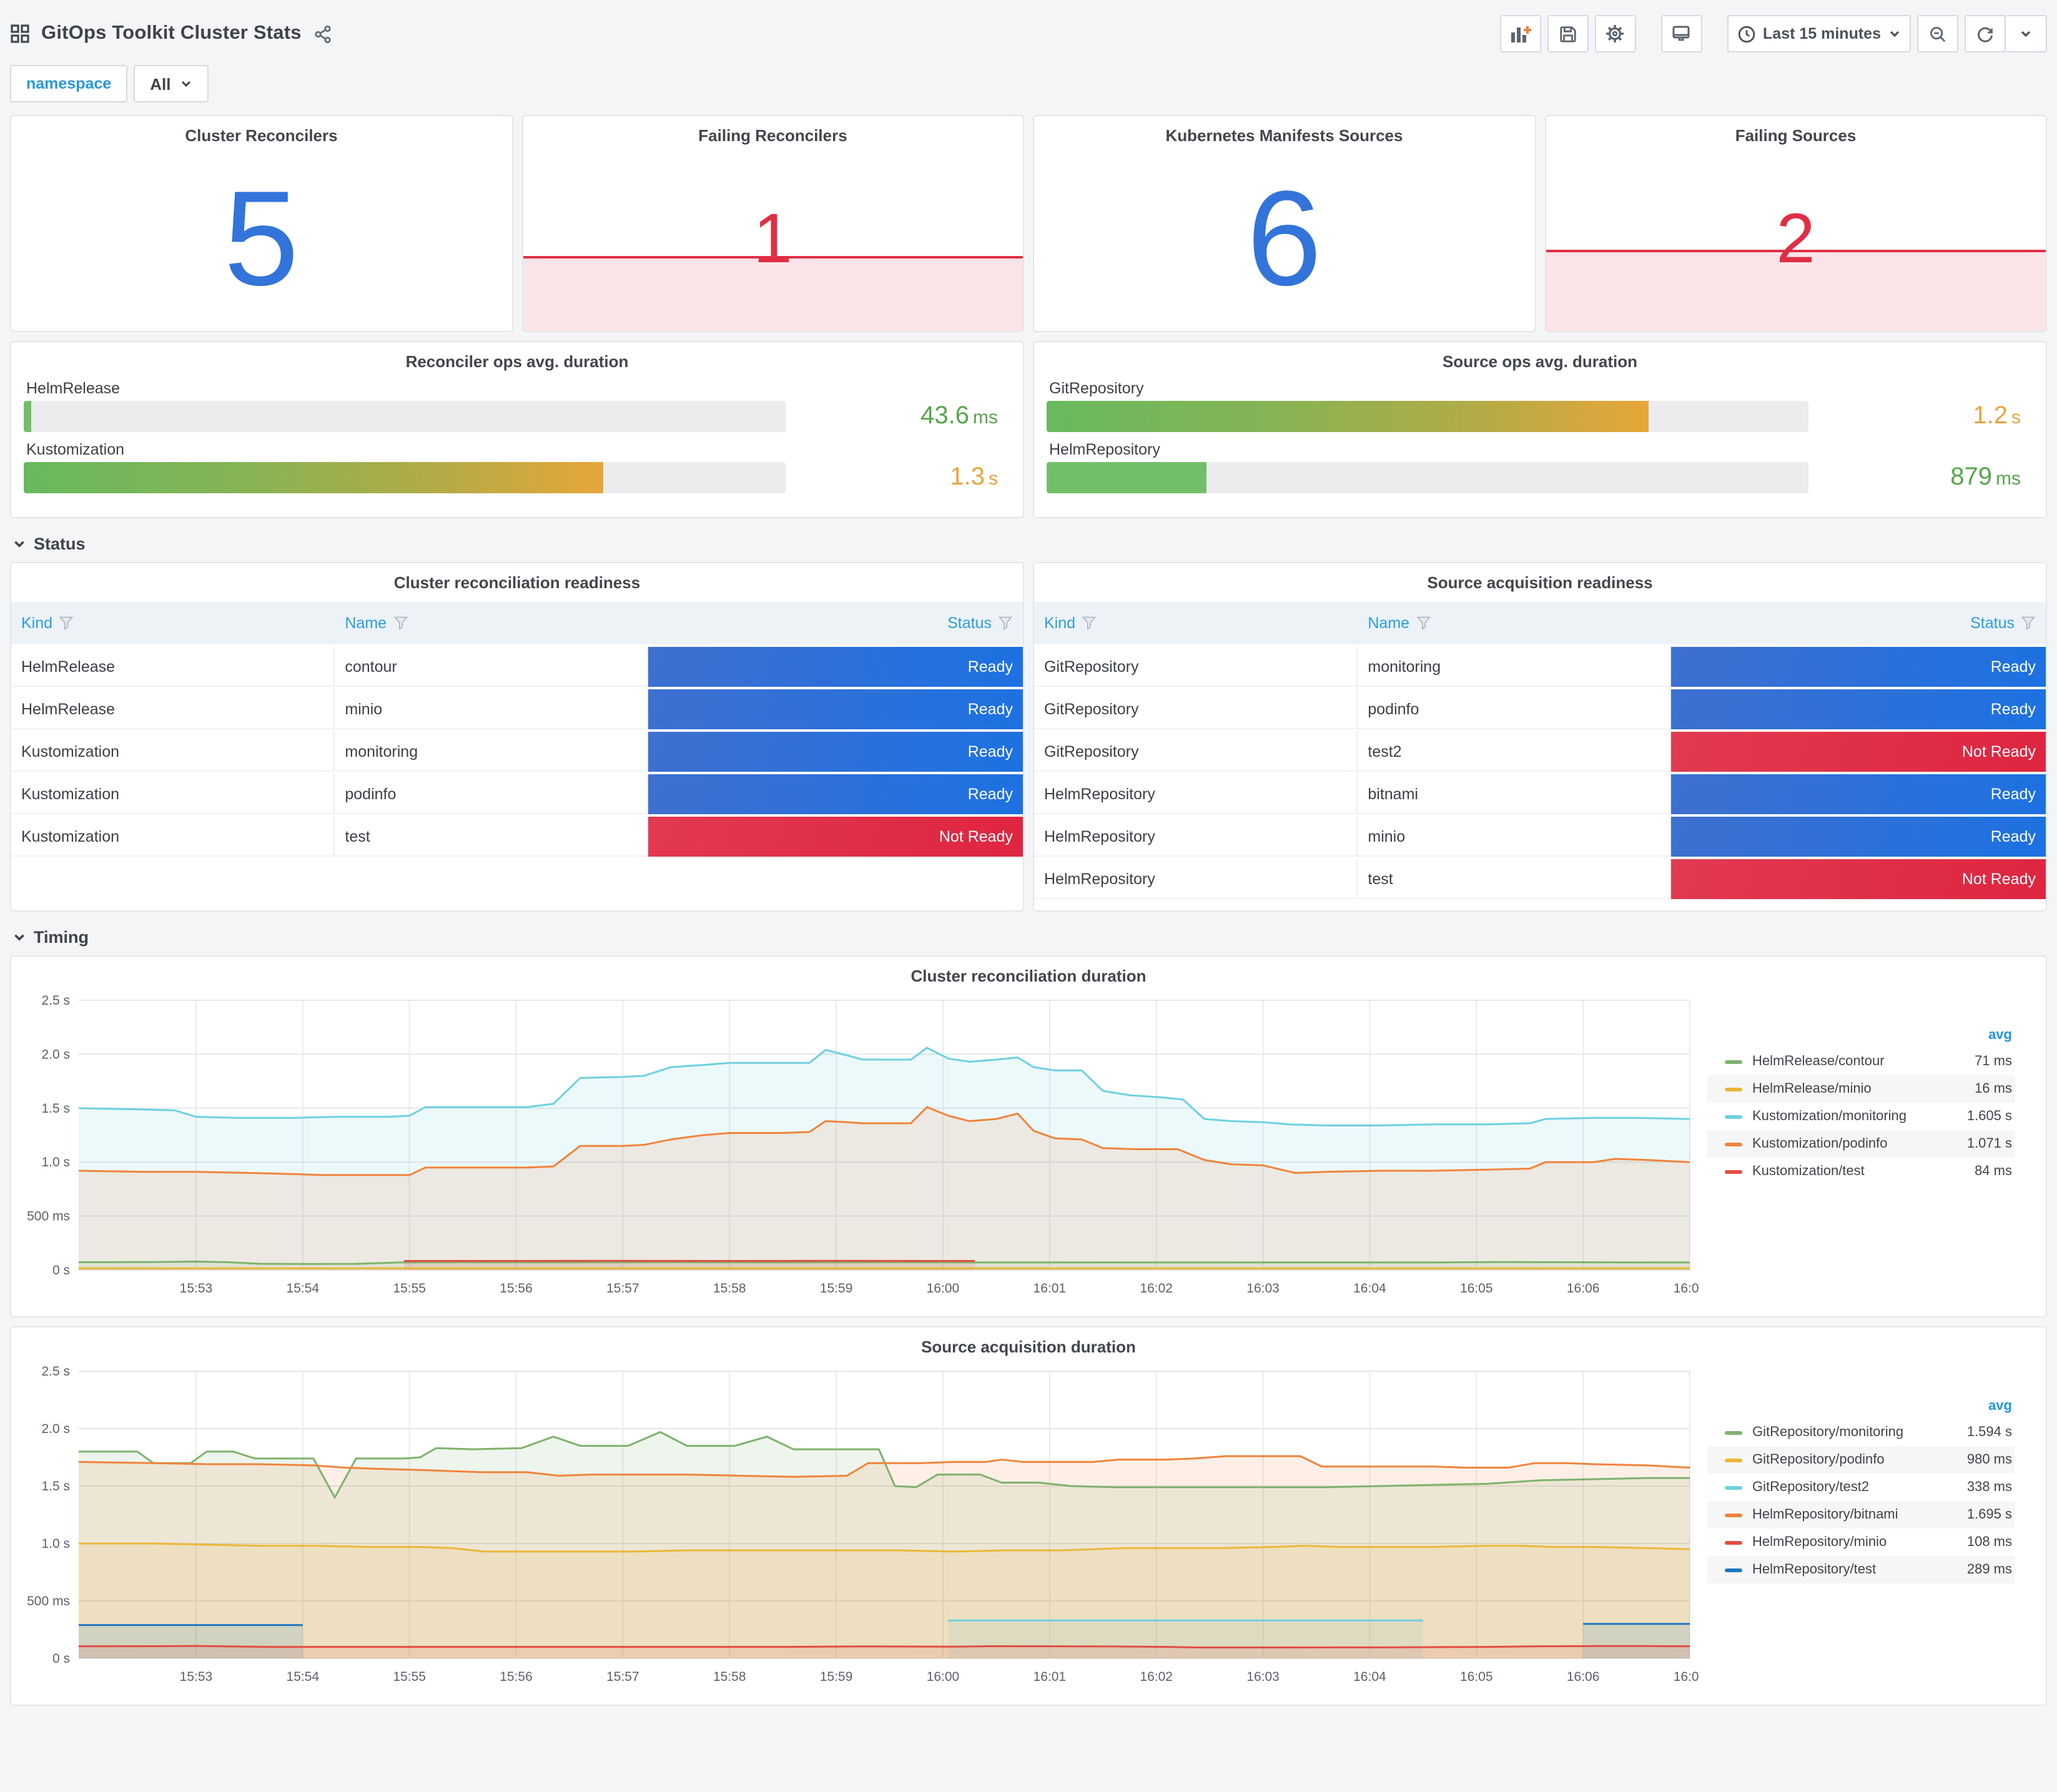  What do you see at coordinates (1861, 1171) in the screenshot?
I see `legend-item: Kustomization/test 84 ms` at bounding box center [1861, 1171].